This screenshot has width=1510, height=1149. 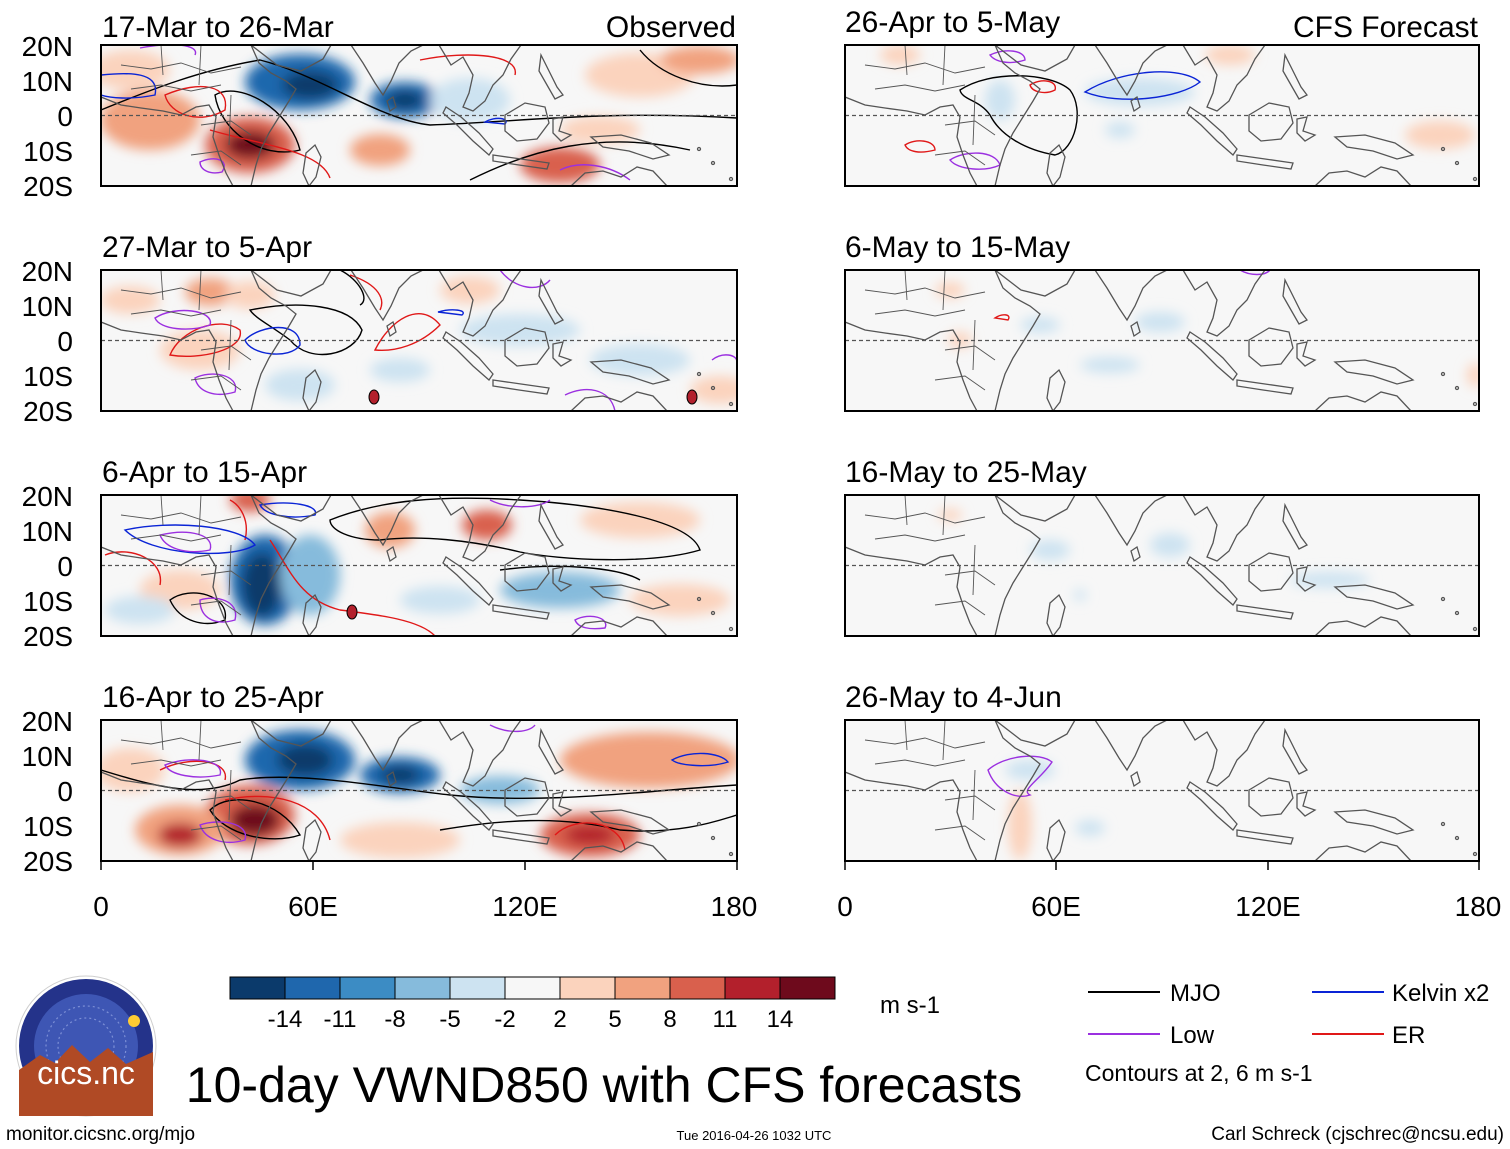 What do you see at coordinates (725, 1019) in the screenshot?
I see `colorbar-label-8: 11` at bounding box center [725, 1019].